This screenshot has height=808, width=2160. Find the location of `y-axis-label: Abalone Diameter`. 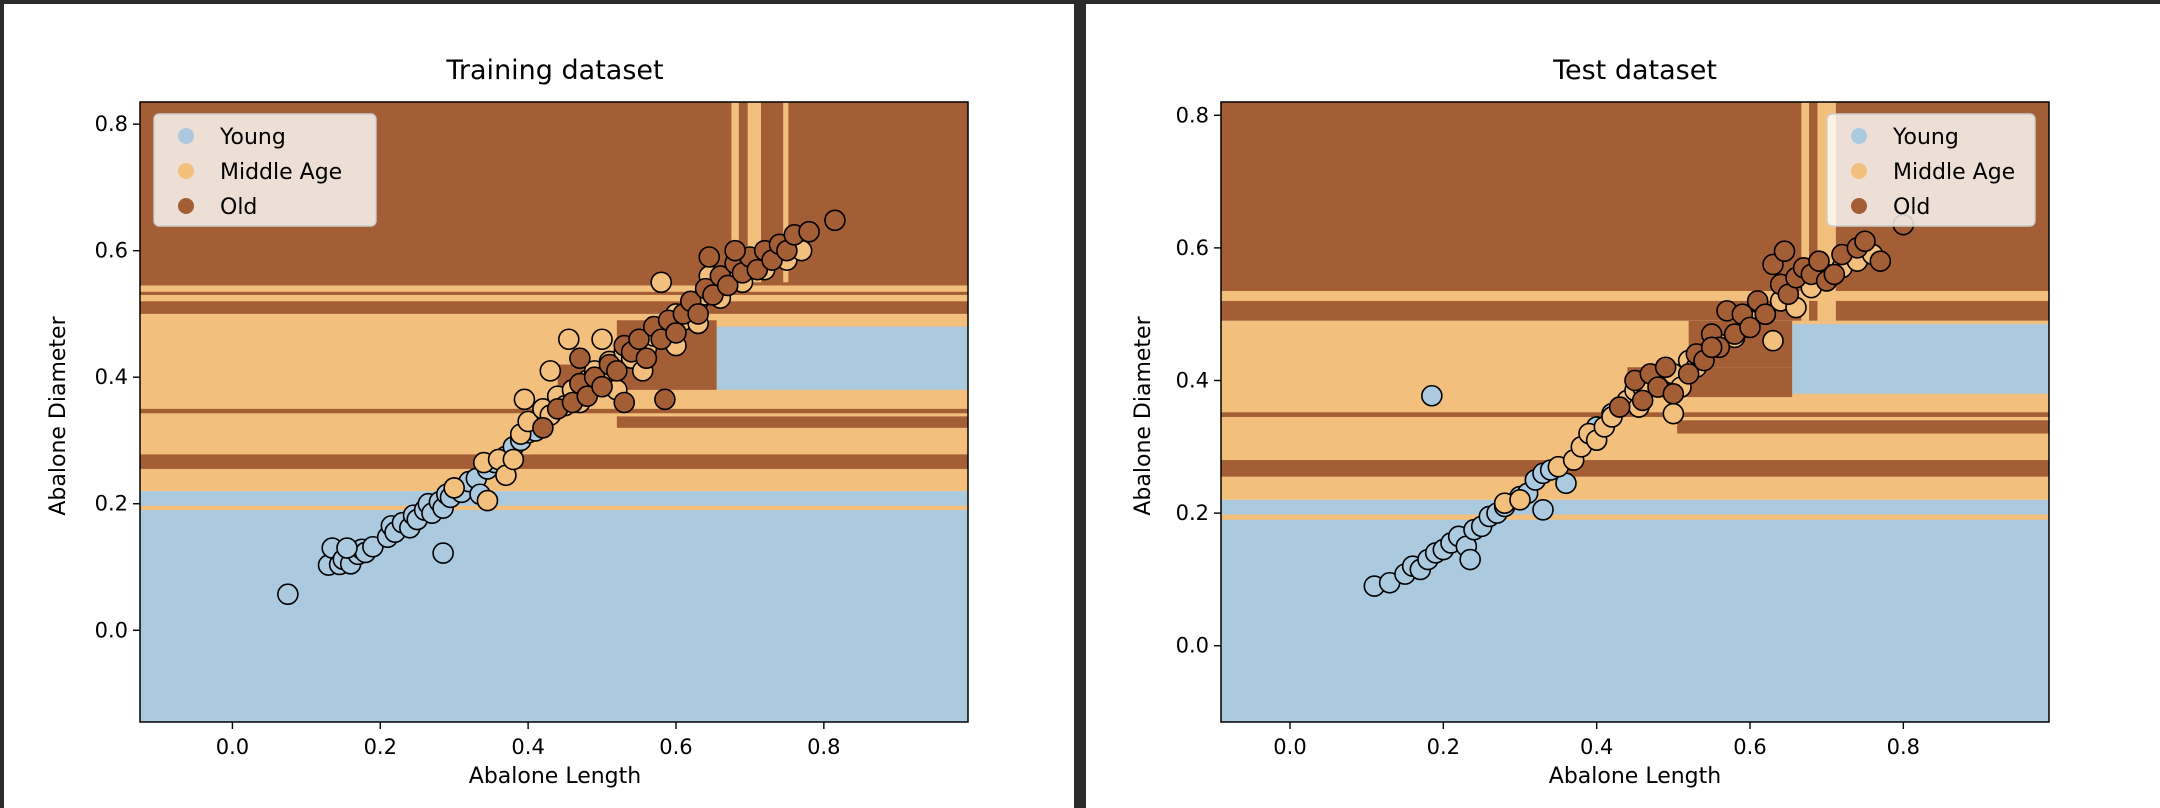

y-axis-label: Abalone Diameter is located at coordinates (58, 415).